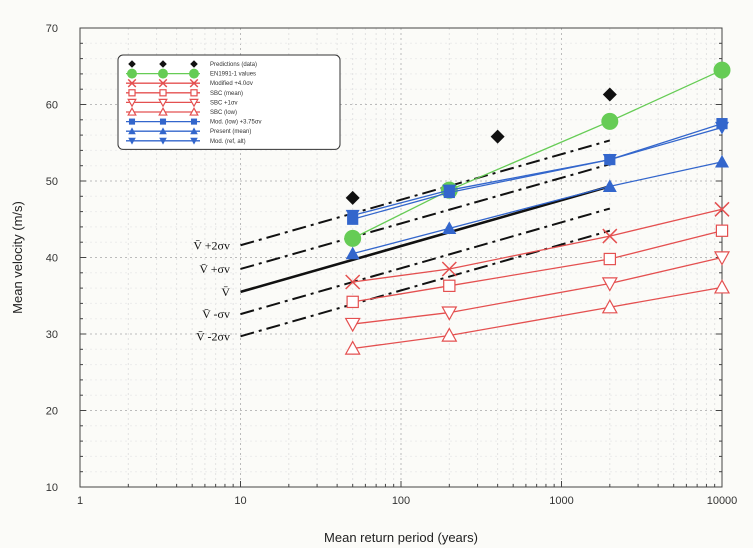 The height and width of the screenshot is (548, 753). I want to click on series-triangle-down-open, so click(537, 292).